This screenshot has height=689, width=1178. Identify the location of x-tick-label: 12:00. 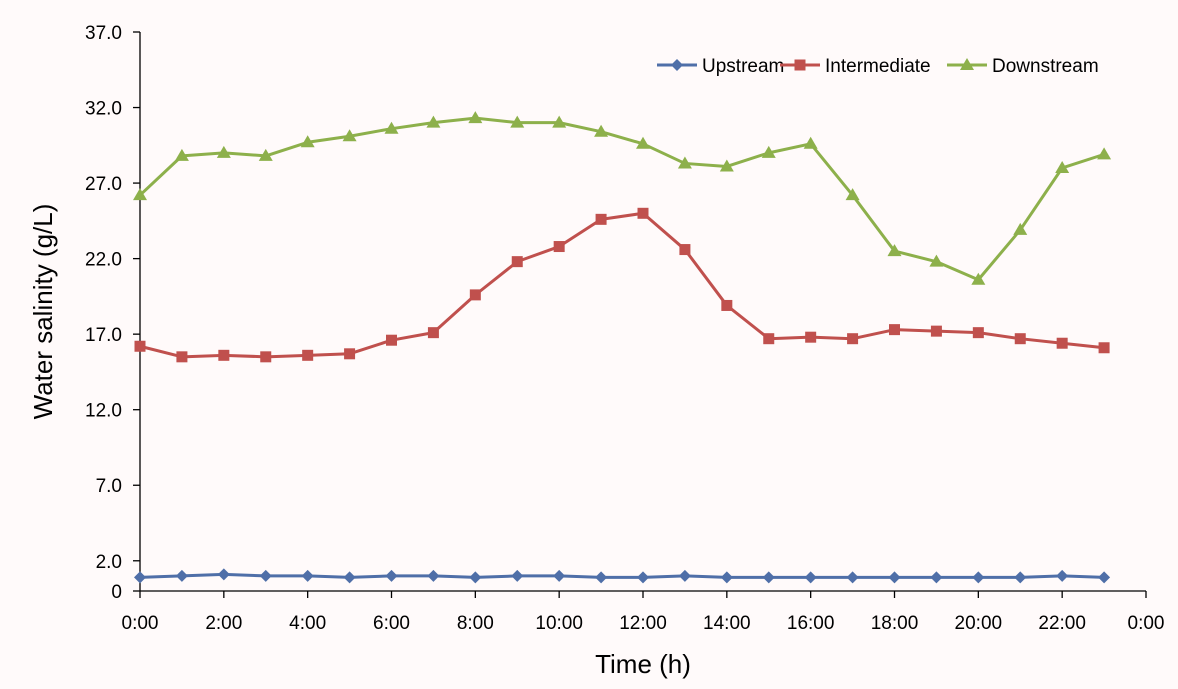
(643, 623).